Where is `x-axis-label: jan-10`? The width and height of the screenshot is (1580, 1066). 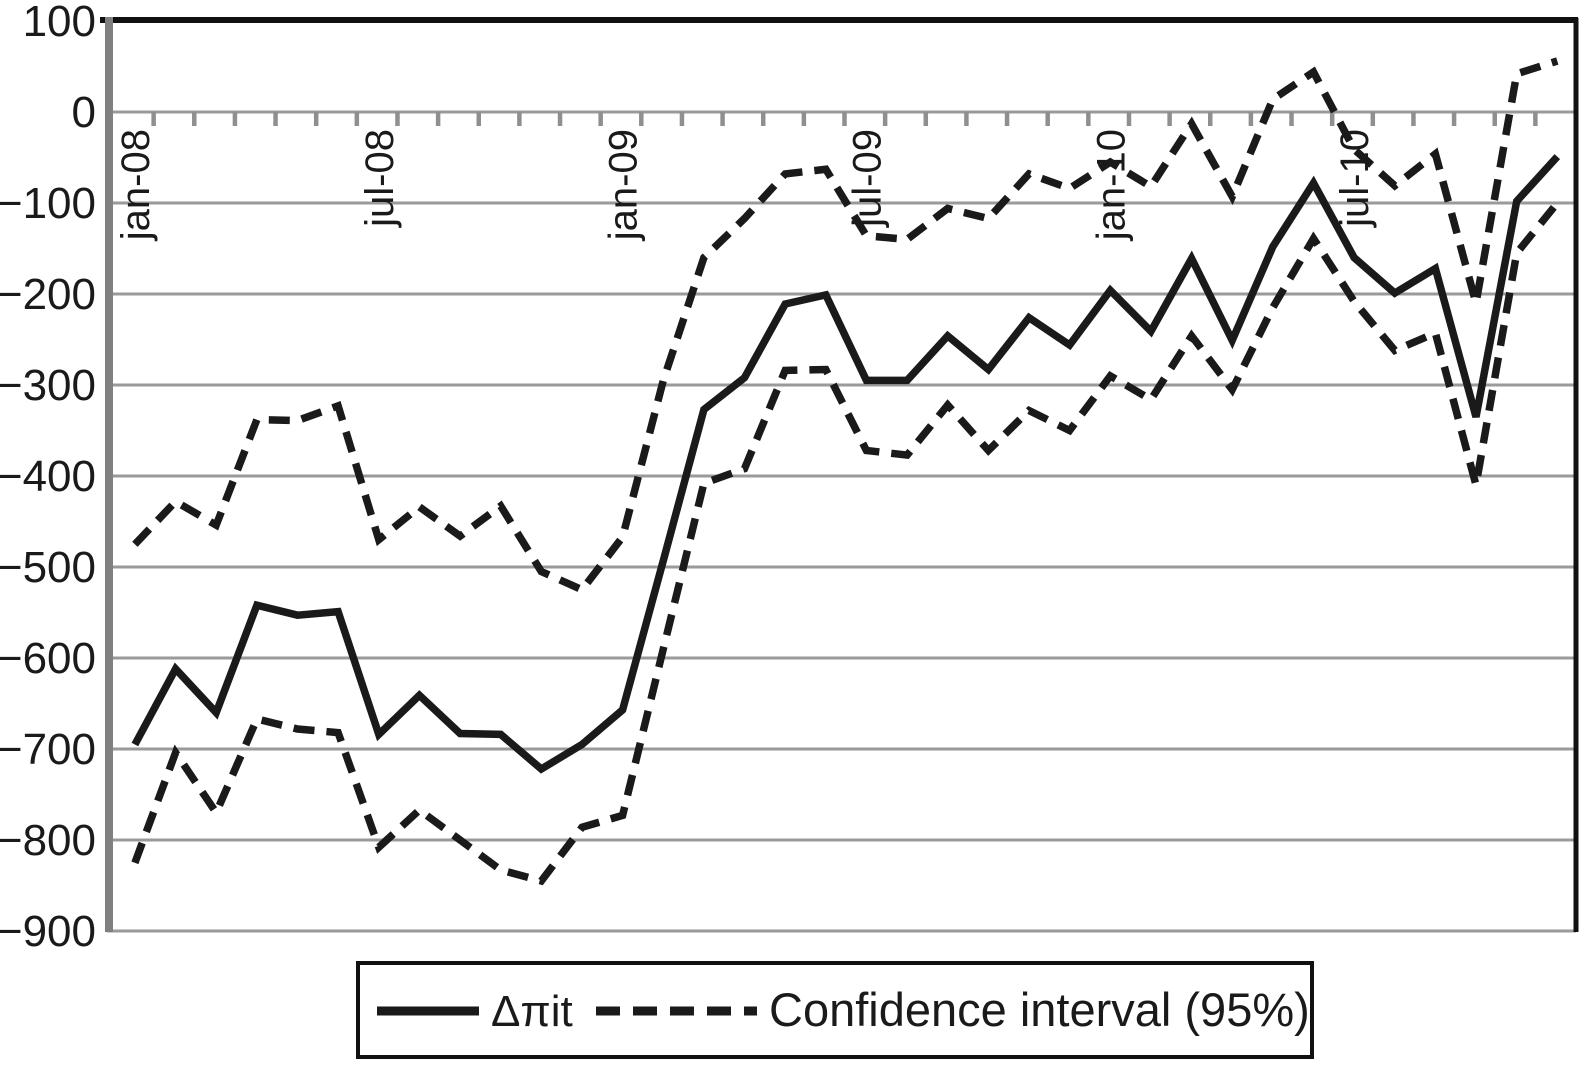 x-axis-label: jan-10 is located at coordinates (1111, 185).